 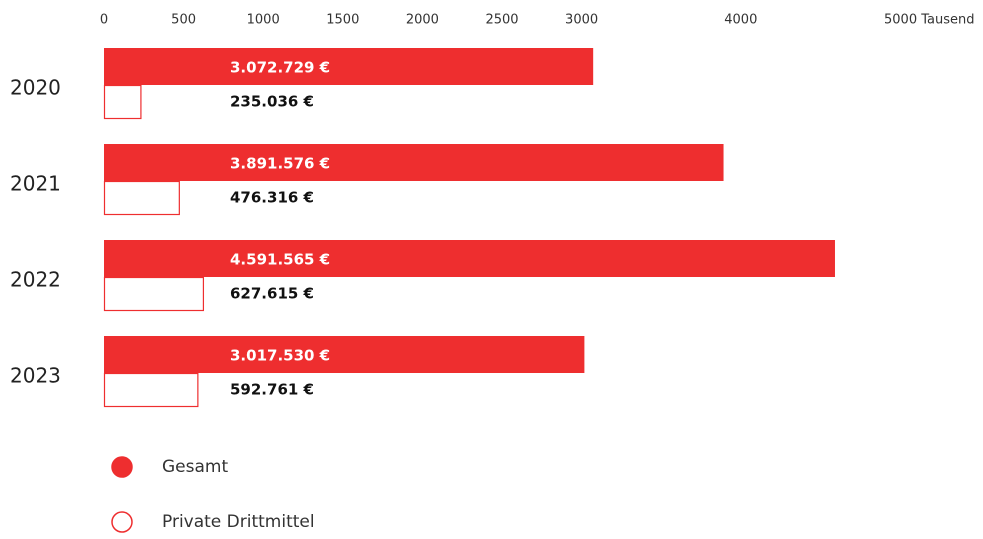 What do you see at coordinates (581, 20) in the screenshot?
I see `x-tick-label: 3000` at bounding box center [581, 20].